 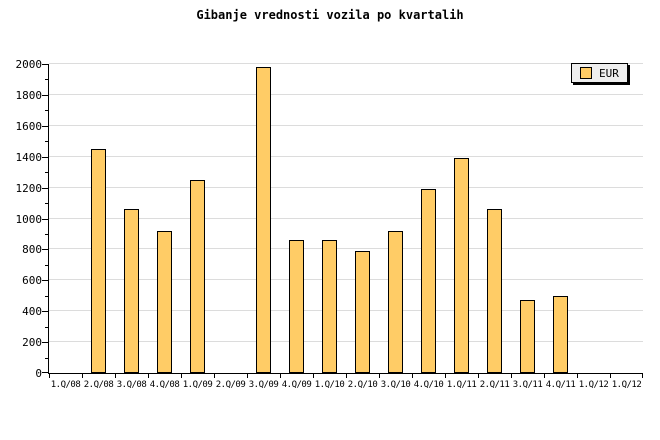 What do you see at coordinates (29, 219) in the screenshot?
I see `y-axis-label: 1000` at bounding box center [29, 219].